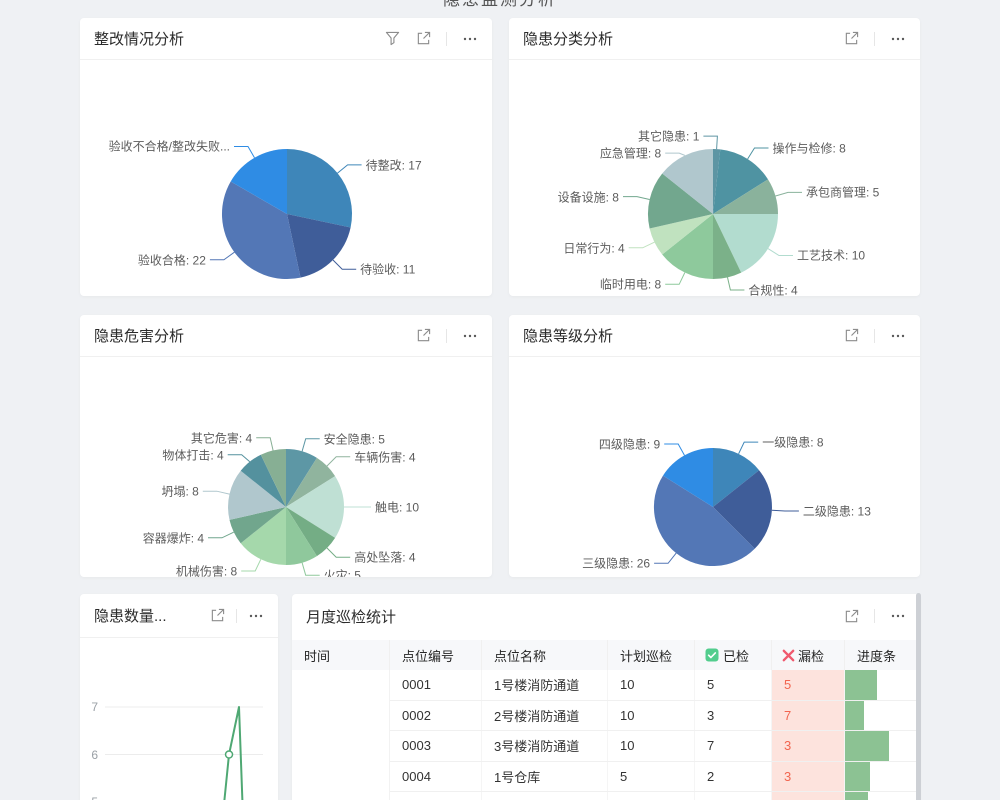 The width and height of the screenshot is (1000, 800). What do you see at coordinates (568, 39) in the screenshot?
I see `card-title: 隐患分类分析` at bounding box center [568, 39].